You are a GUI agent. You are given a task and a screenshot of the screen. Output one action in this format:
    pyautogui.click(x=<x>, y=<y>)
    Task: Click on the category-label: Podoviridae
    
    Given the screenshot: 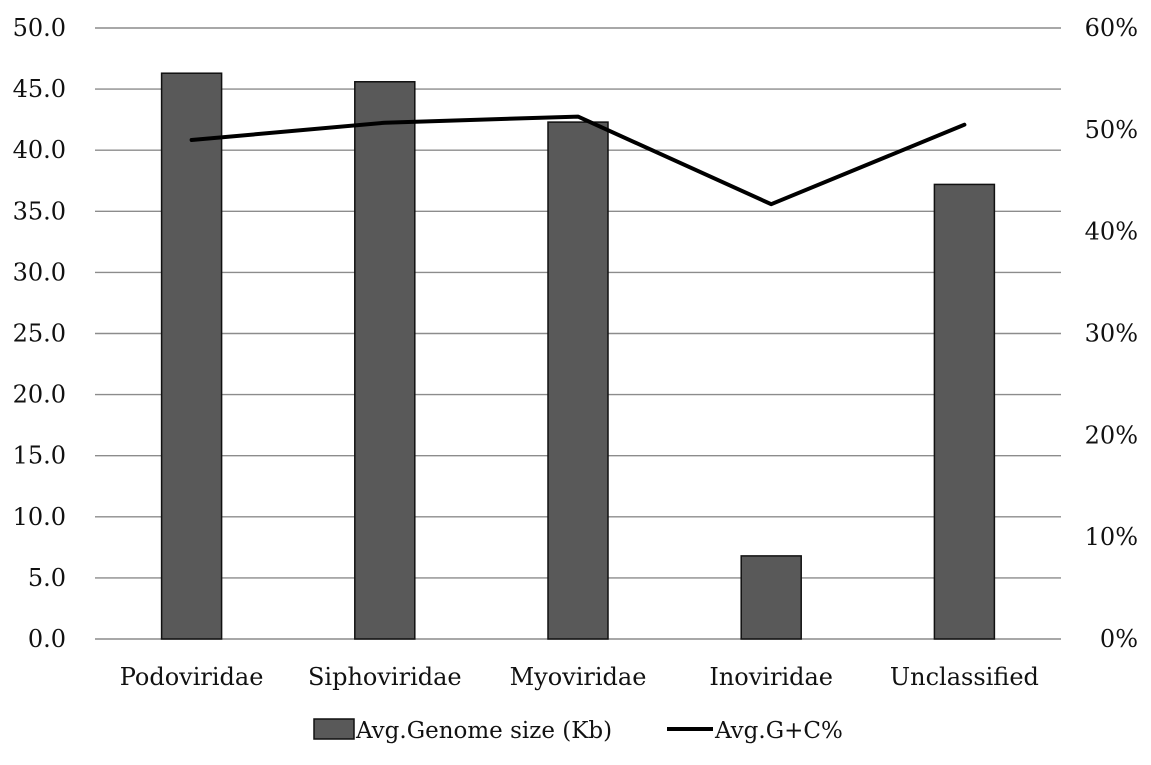 What is the action you would take?
    pyautogui.click(x=192, y=677)
    